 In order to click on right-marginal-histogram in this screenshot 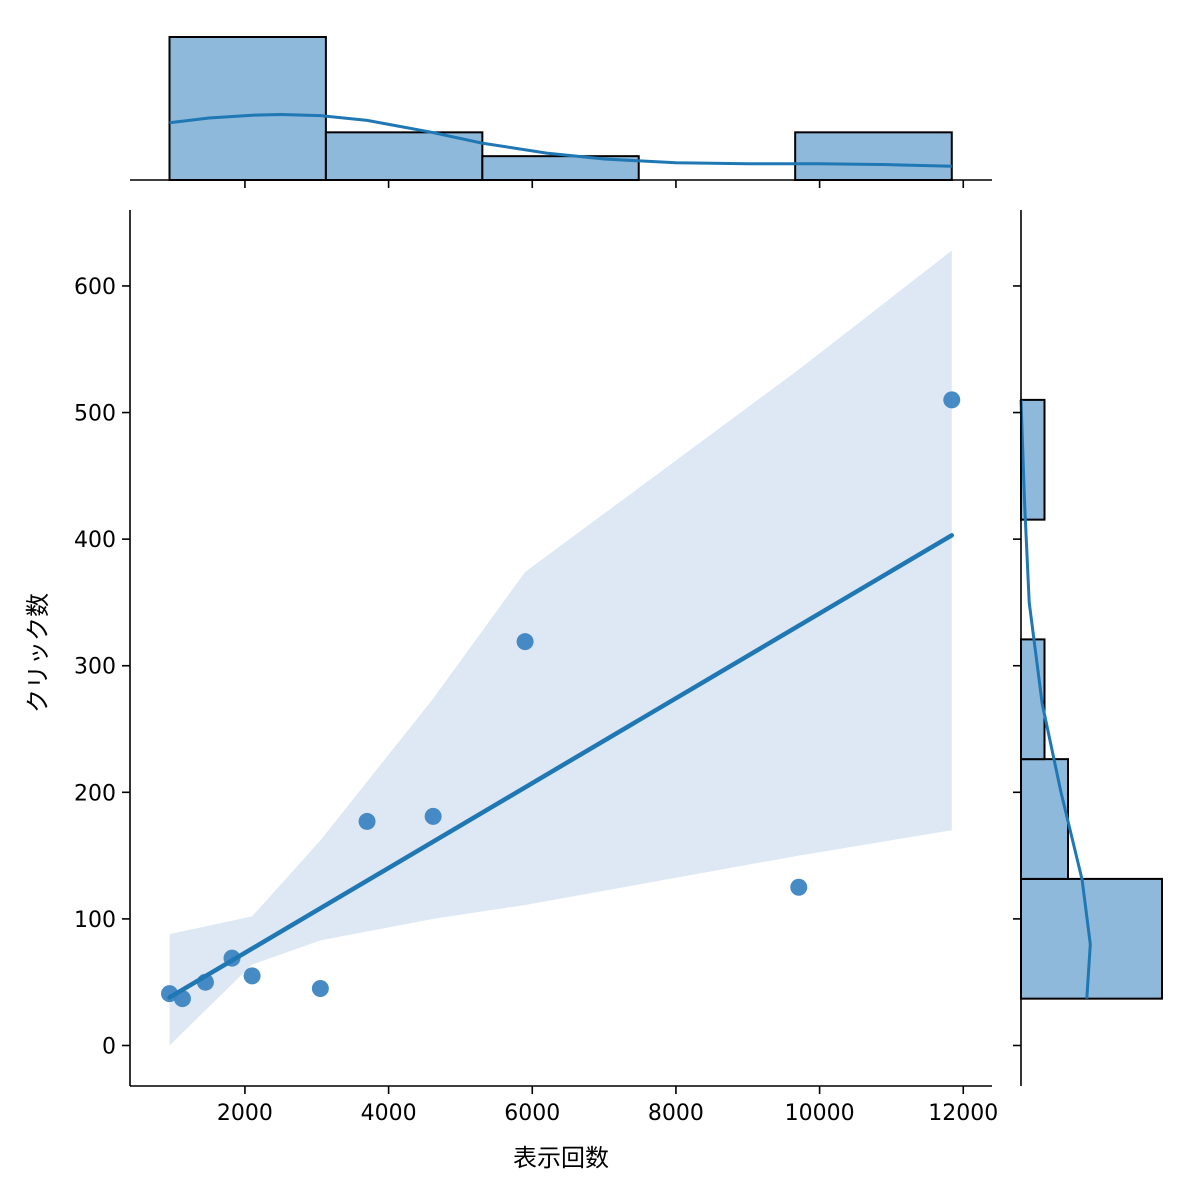, I will do `click(1088, 648)`.